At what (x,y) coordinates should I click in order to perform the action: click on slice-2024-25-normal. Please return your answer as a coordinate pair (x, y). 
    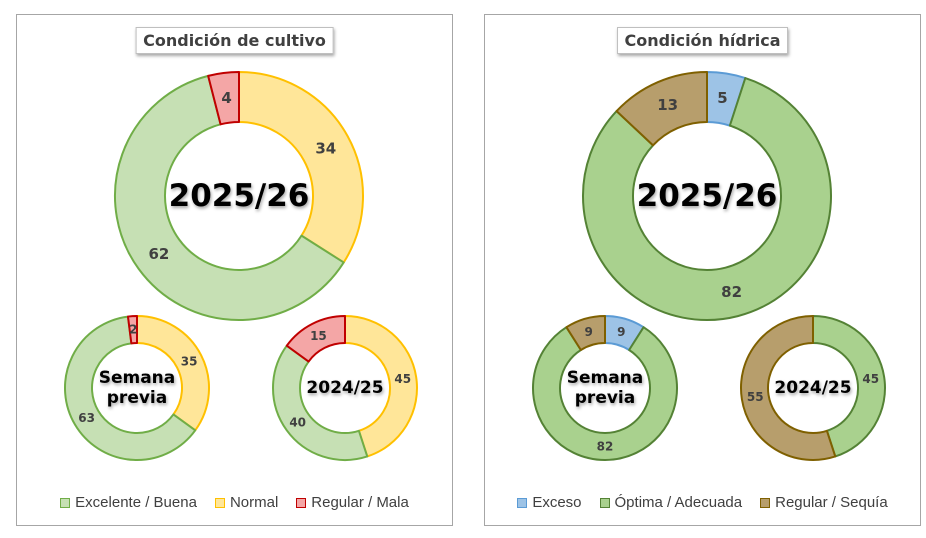
    Looking at the image, I should click on (381, 386).